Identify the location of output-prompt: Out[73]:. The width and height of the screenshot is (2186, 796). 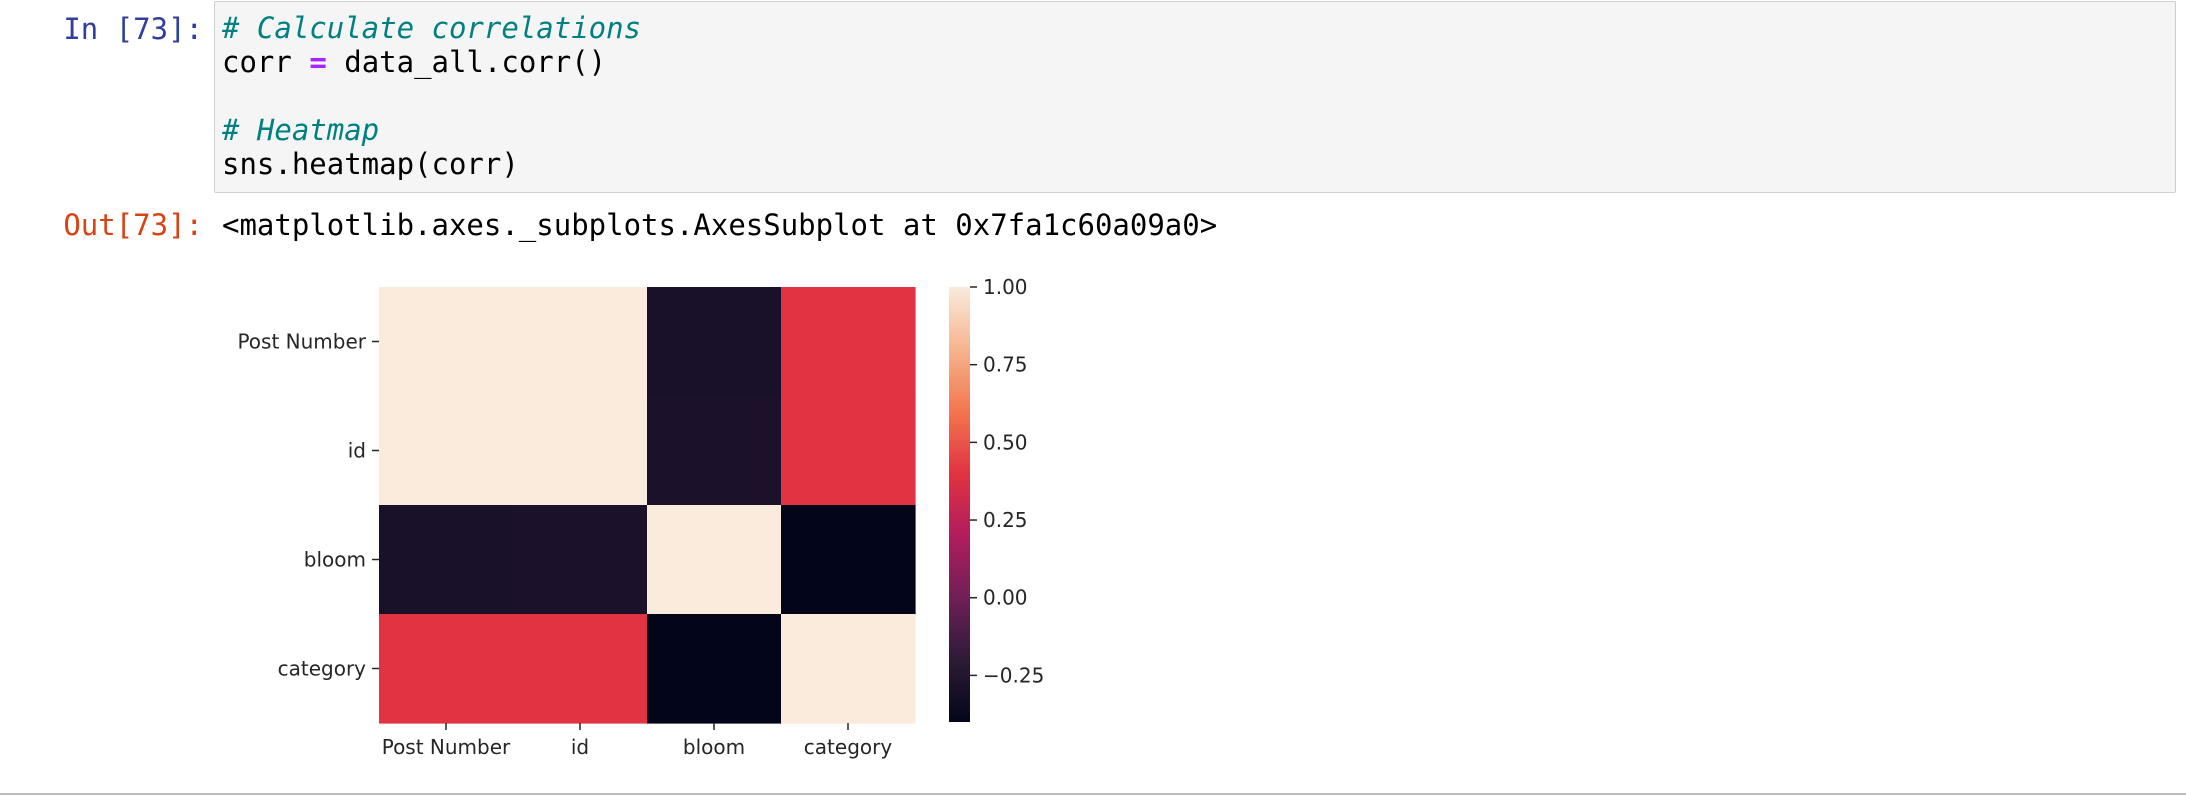
(133, 225).